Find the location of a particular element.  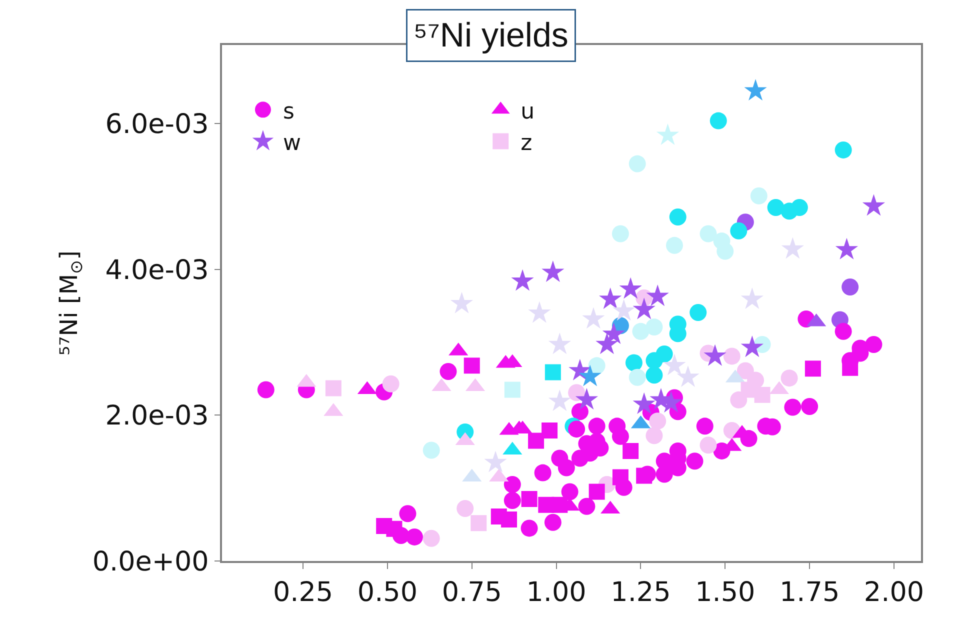

legend-label: z is located at coordinates (526, 143).